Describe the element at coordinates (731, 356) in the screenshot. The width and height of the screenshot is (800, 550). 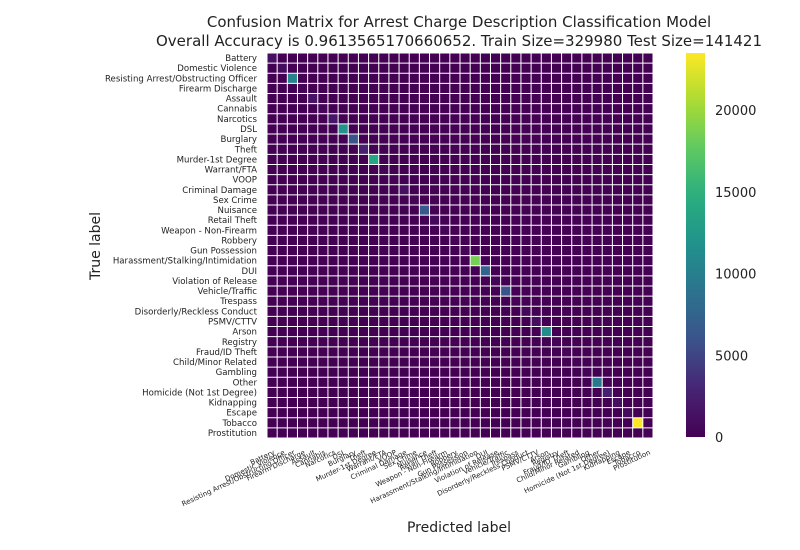
I see `colorbar-tick-label: 5000` at that location.